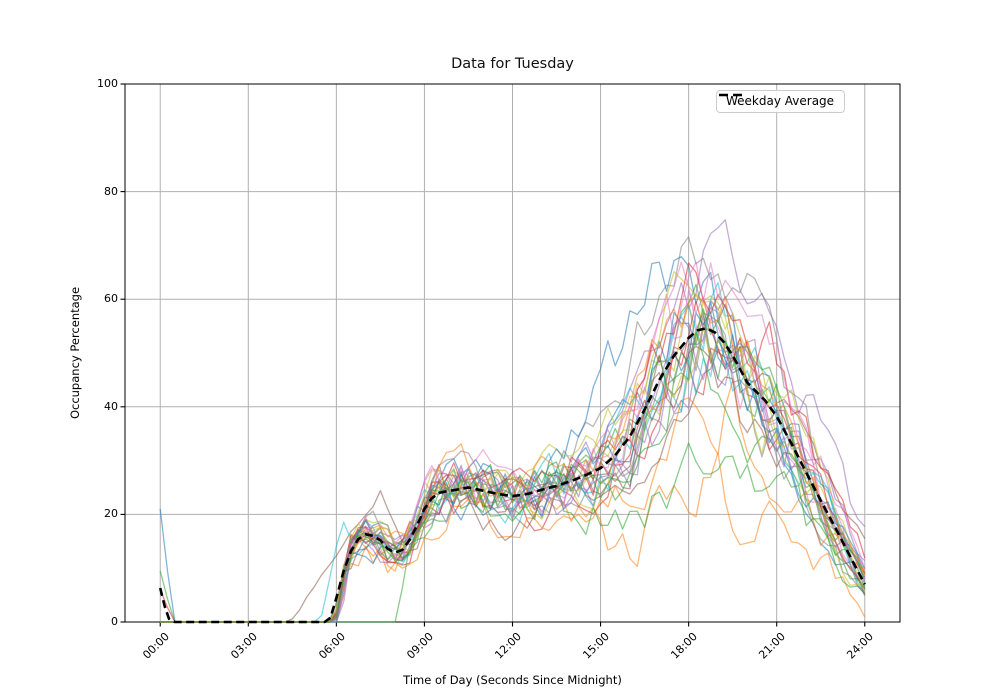 The image size is (1000, 700). I want to click on y-tick-label: 40, so click(111, 406).